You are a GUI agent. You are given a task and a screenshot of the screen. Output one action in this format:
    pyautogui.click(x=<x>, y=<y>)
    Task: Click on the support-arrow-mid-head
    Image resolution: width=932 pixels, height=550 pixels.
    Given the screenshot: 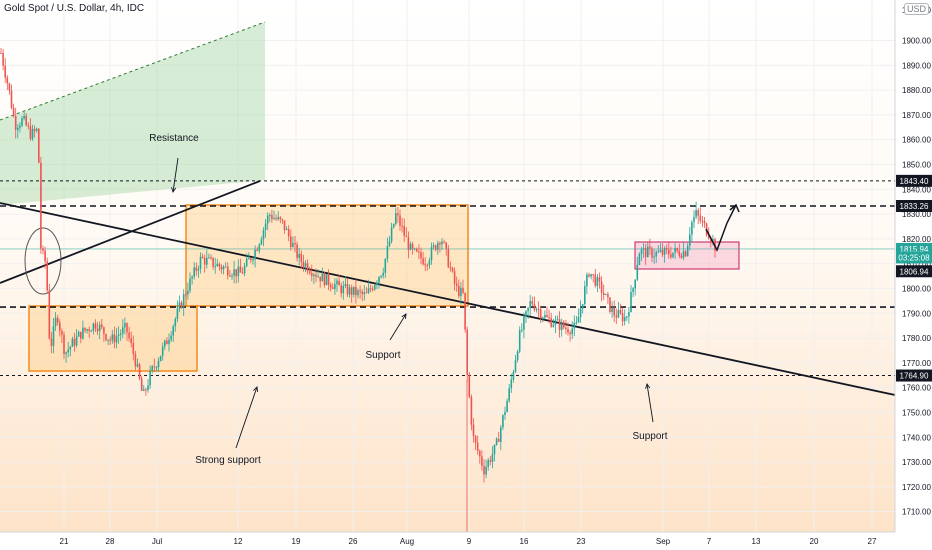 What is the action you would take?
    pyautogui.click(x=404, y=316)
    